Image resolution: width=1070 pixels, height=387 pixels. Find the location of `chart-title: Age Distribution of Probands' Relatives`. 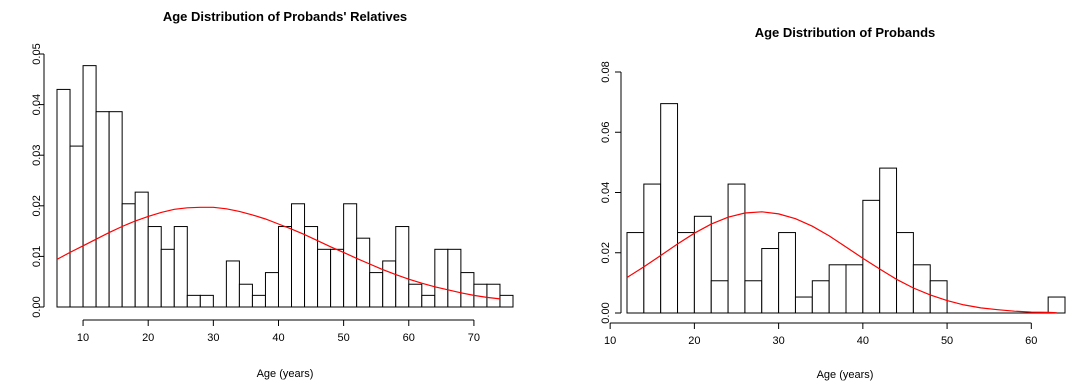

chart-title: Age Distribution of Probands' Relatives is located at coordinates (285, 16).